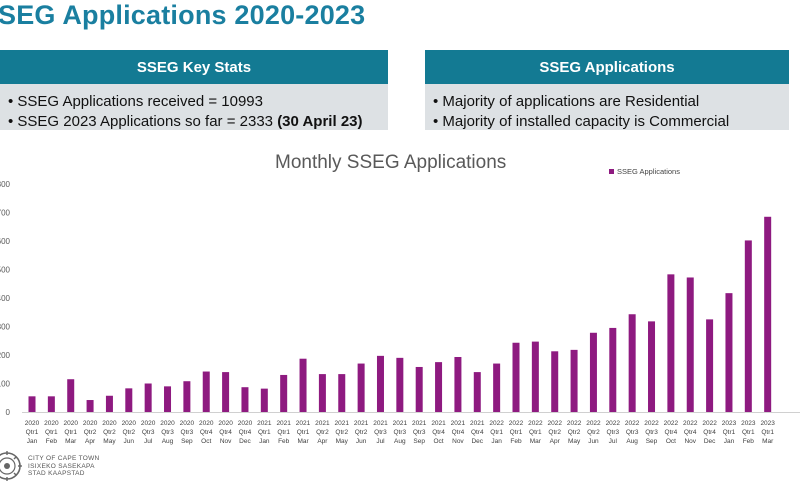 The height and width of the screenshot is (500, 800). I want to click on logo-line-2: ISIXEKO SASEKAPA, so click(61, 466).